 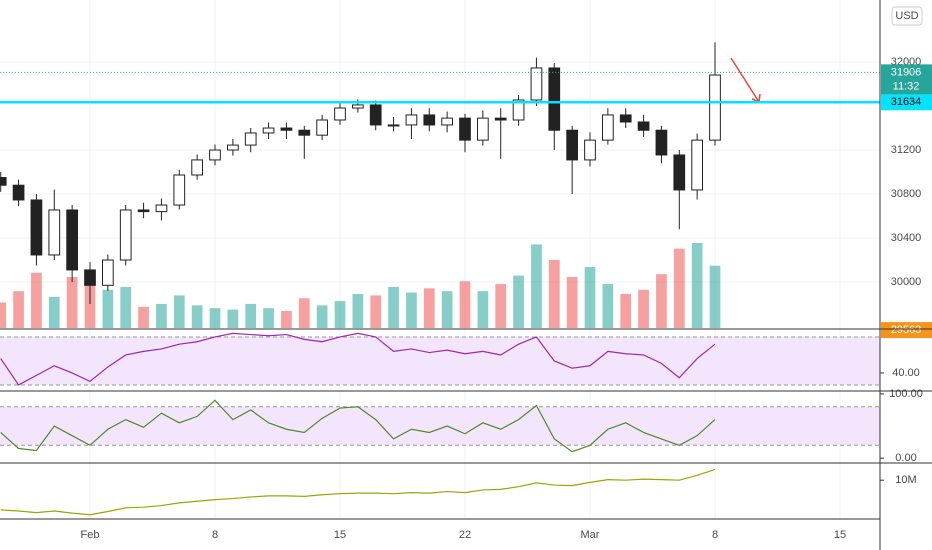 I want to click on price-label-bg, so click(x=906, y=102).